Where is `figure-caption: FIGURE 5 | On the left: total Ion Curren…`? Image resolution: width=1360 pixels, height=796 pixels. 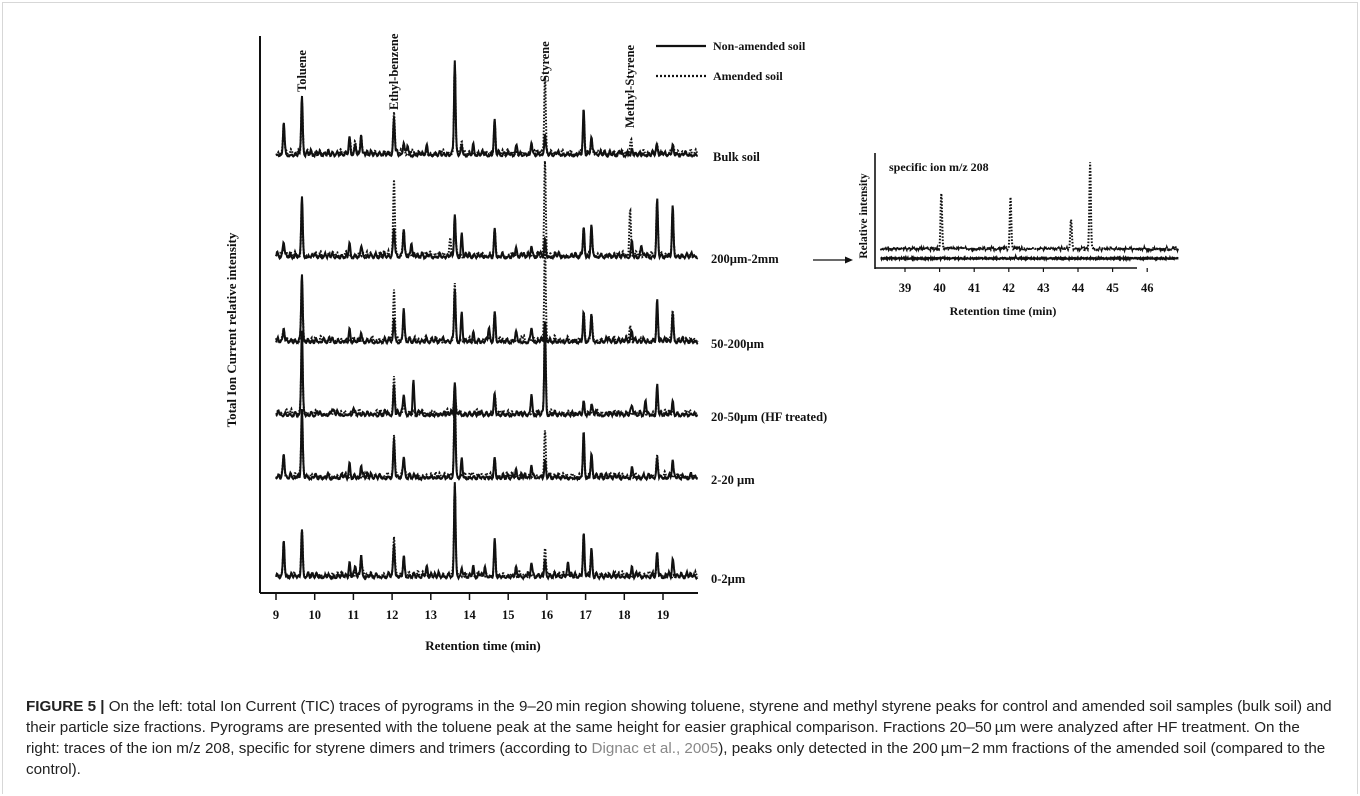
figure-caption: FIGURE 5 | On the left: total Ion Curren… is located at coordinates (681, 738).